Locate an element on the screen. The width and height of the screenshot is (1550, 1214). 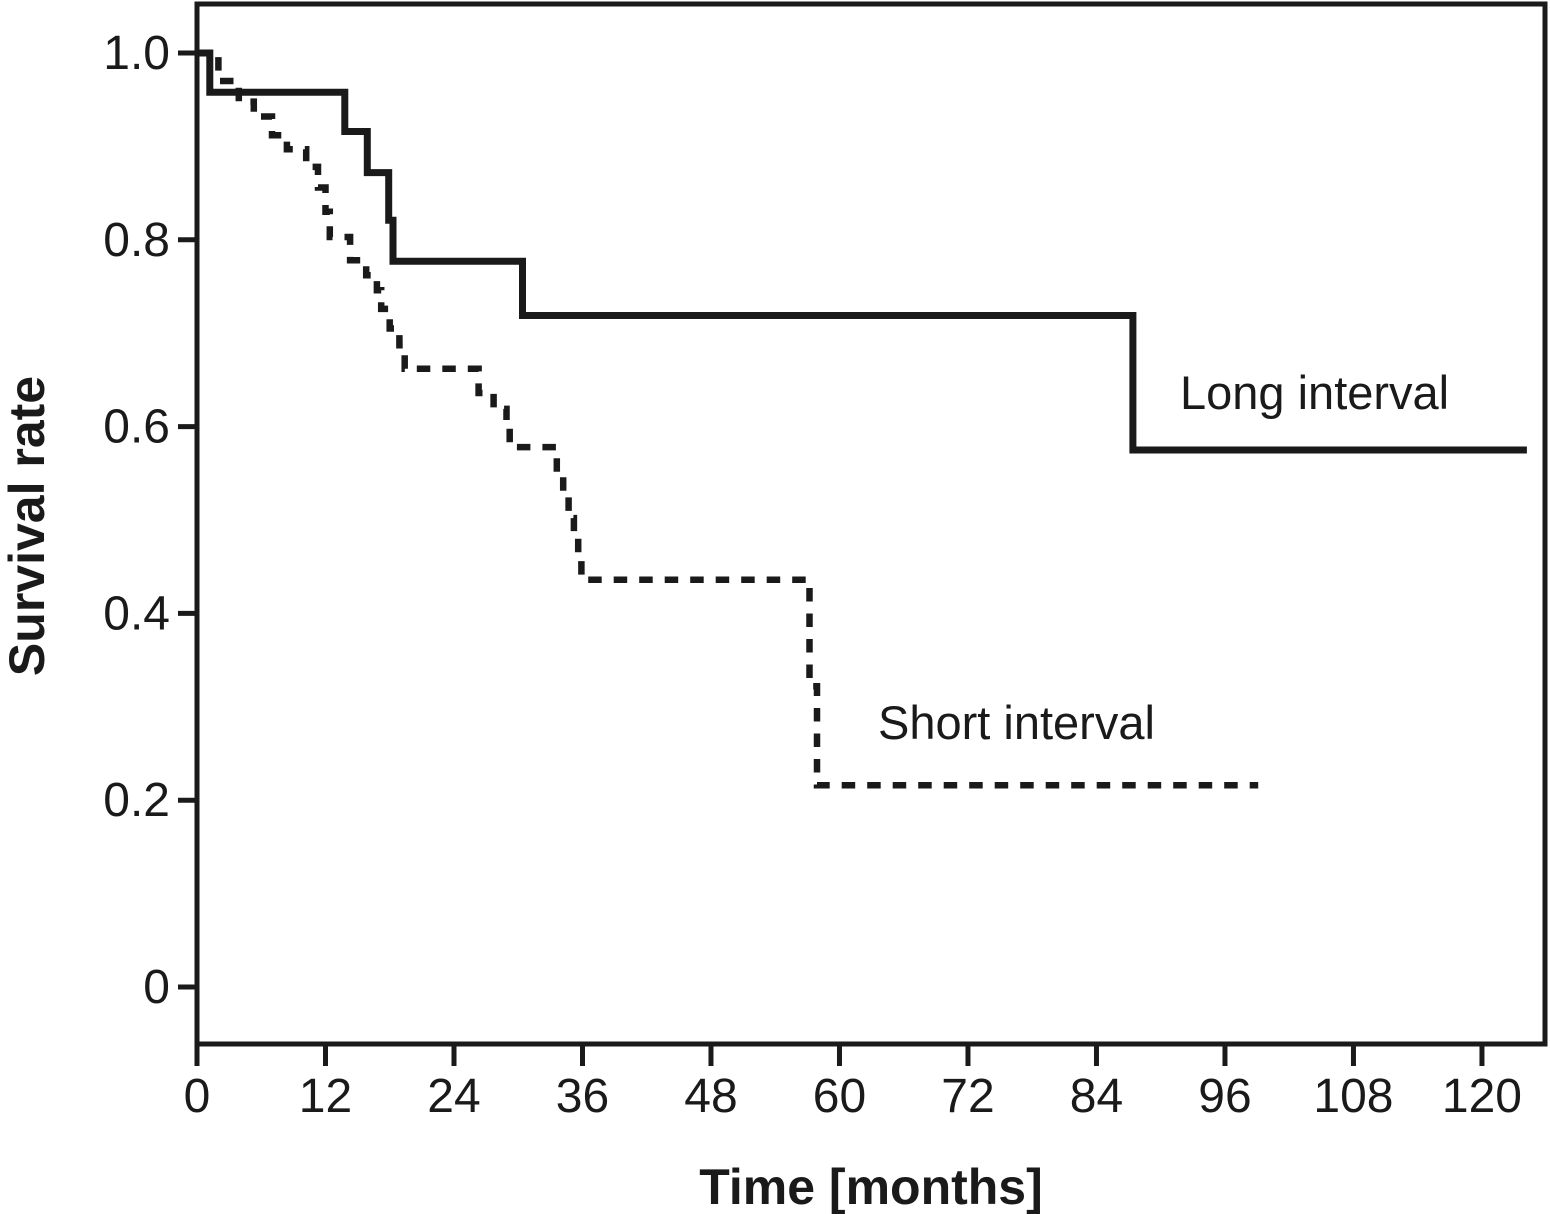
y-tick-label: 0 is located at coordinates (156, 987).